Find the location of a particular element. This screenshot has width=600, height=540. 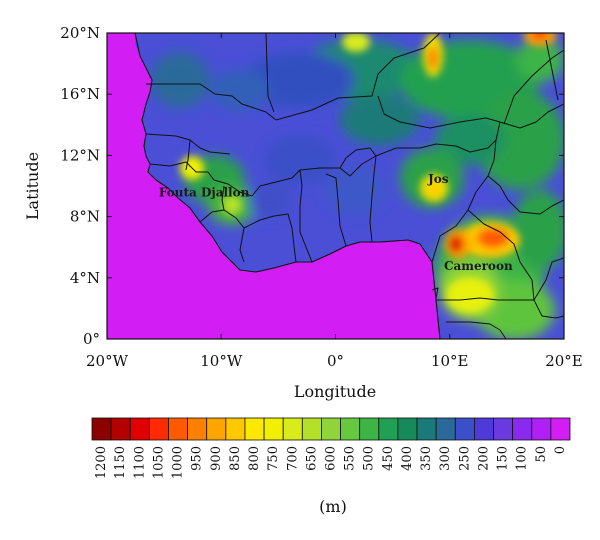

colorbar-label: 600 is located at coordinates (331, 458).